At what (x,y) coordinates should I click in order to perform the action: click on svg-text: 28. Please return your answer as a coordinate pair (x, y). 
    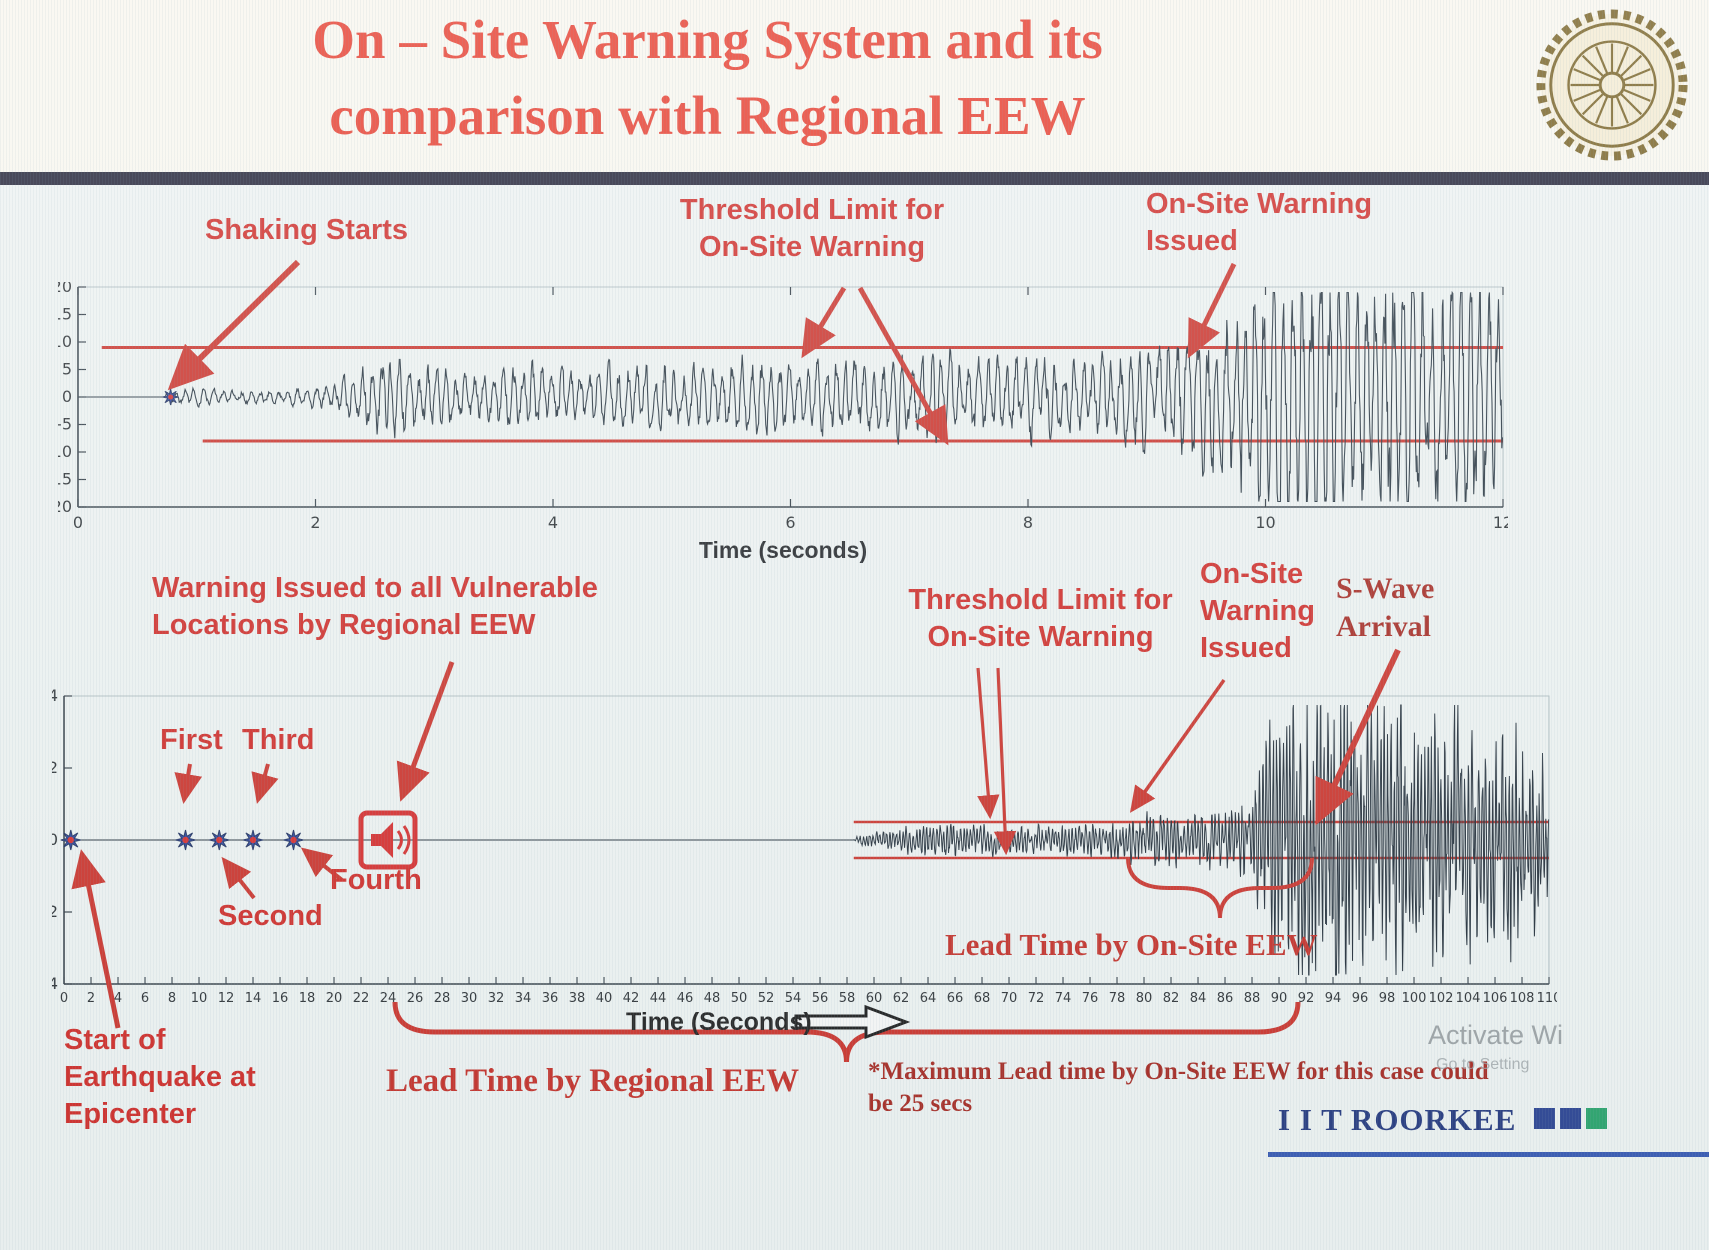
    Looking at the image, I should click on (442, 998).